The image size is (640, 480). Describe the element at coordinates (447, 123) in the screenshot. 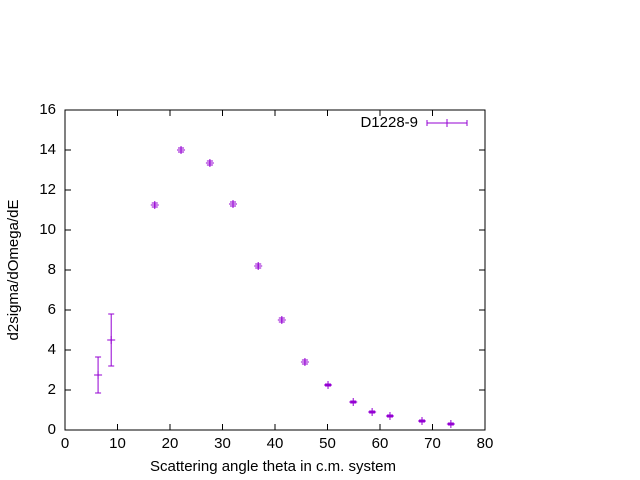

I see `legend-swatch` at that location.